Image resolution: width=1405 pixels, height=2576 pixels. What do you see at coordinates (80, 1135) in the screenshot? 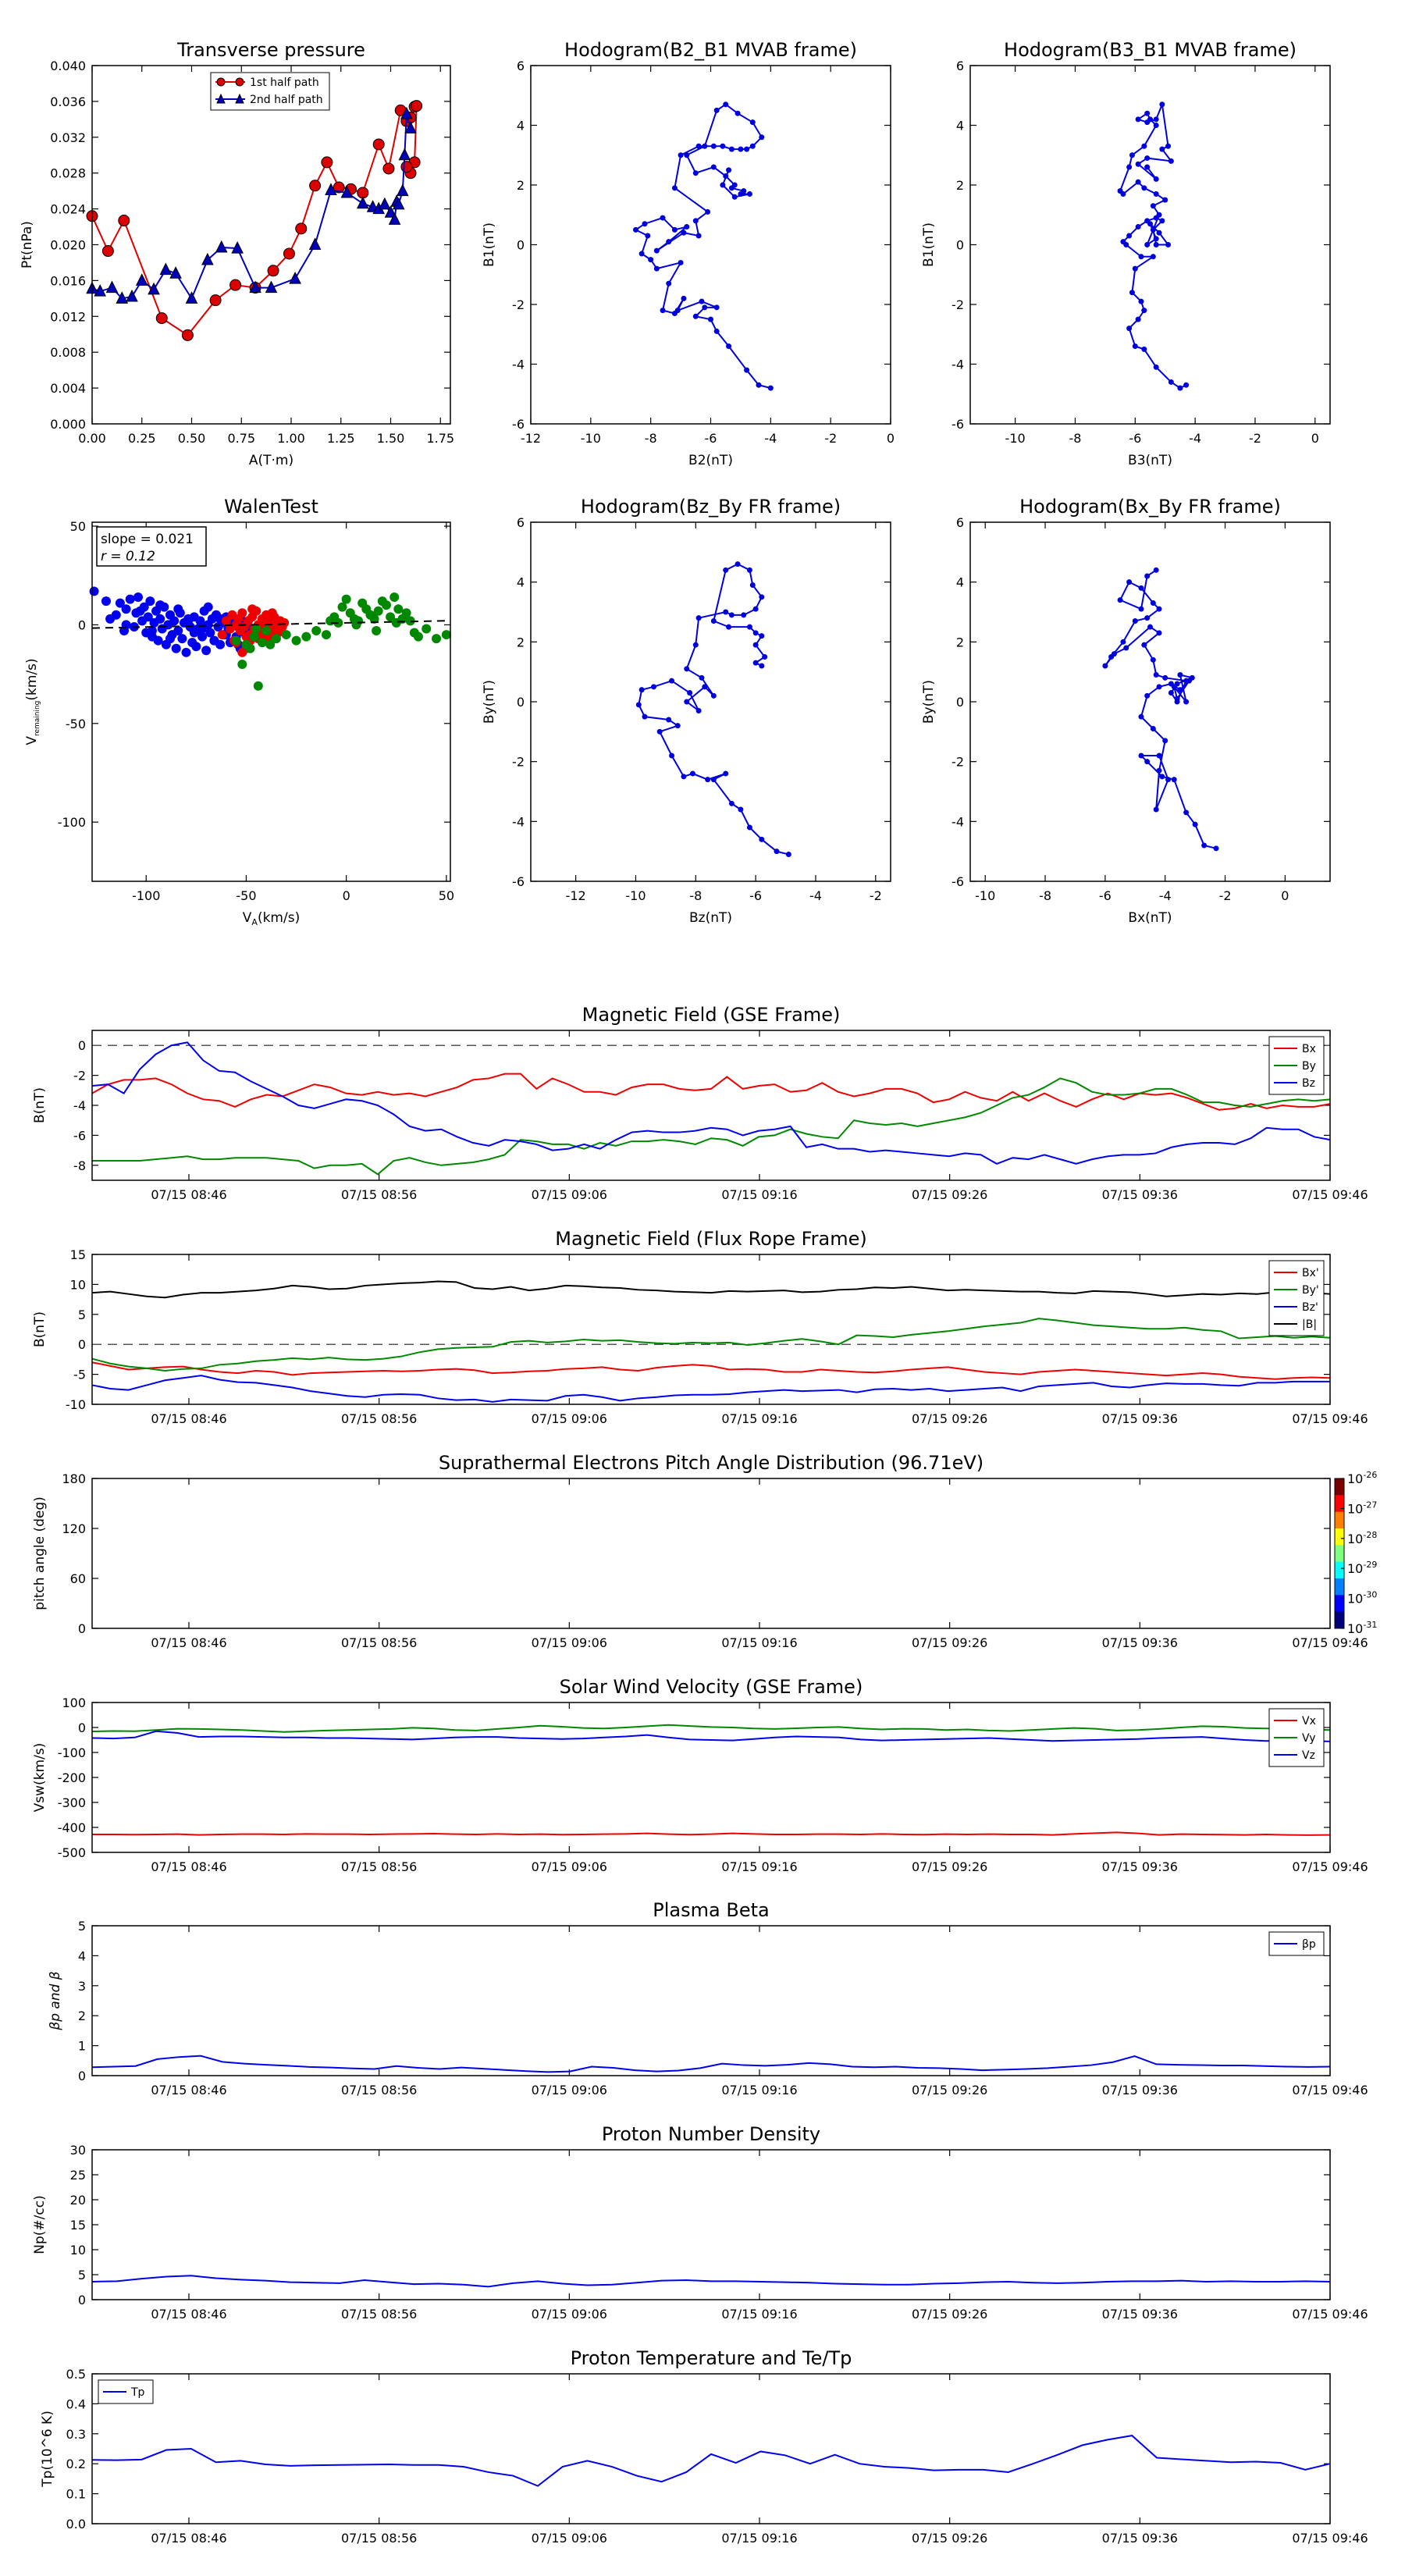
I see `y-tick-label: -6` at bounding box center [80, 1135].